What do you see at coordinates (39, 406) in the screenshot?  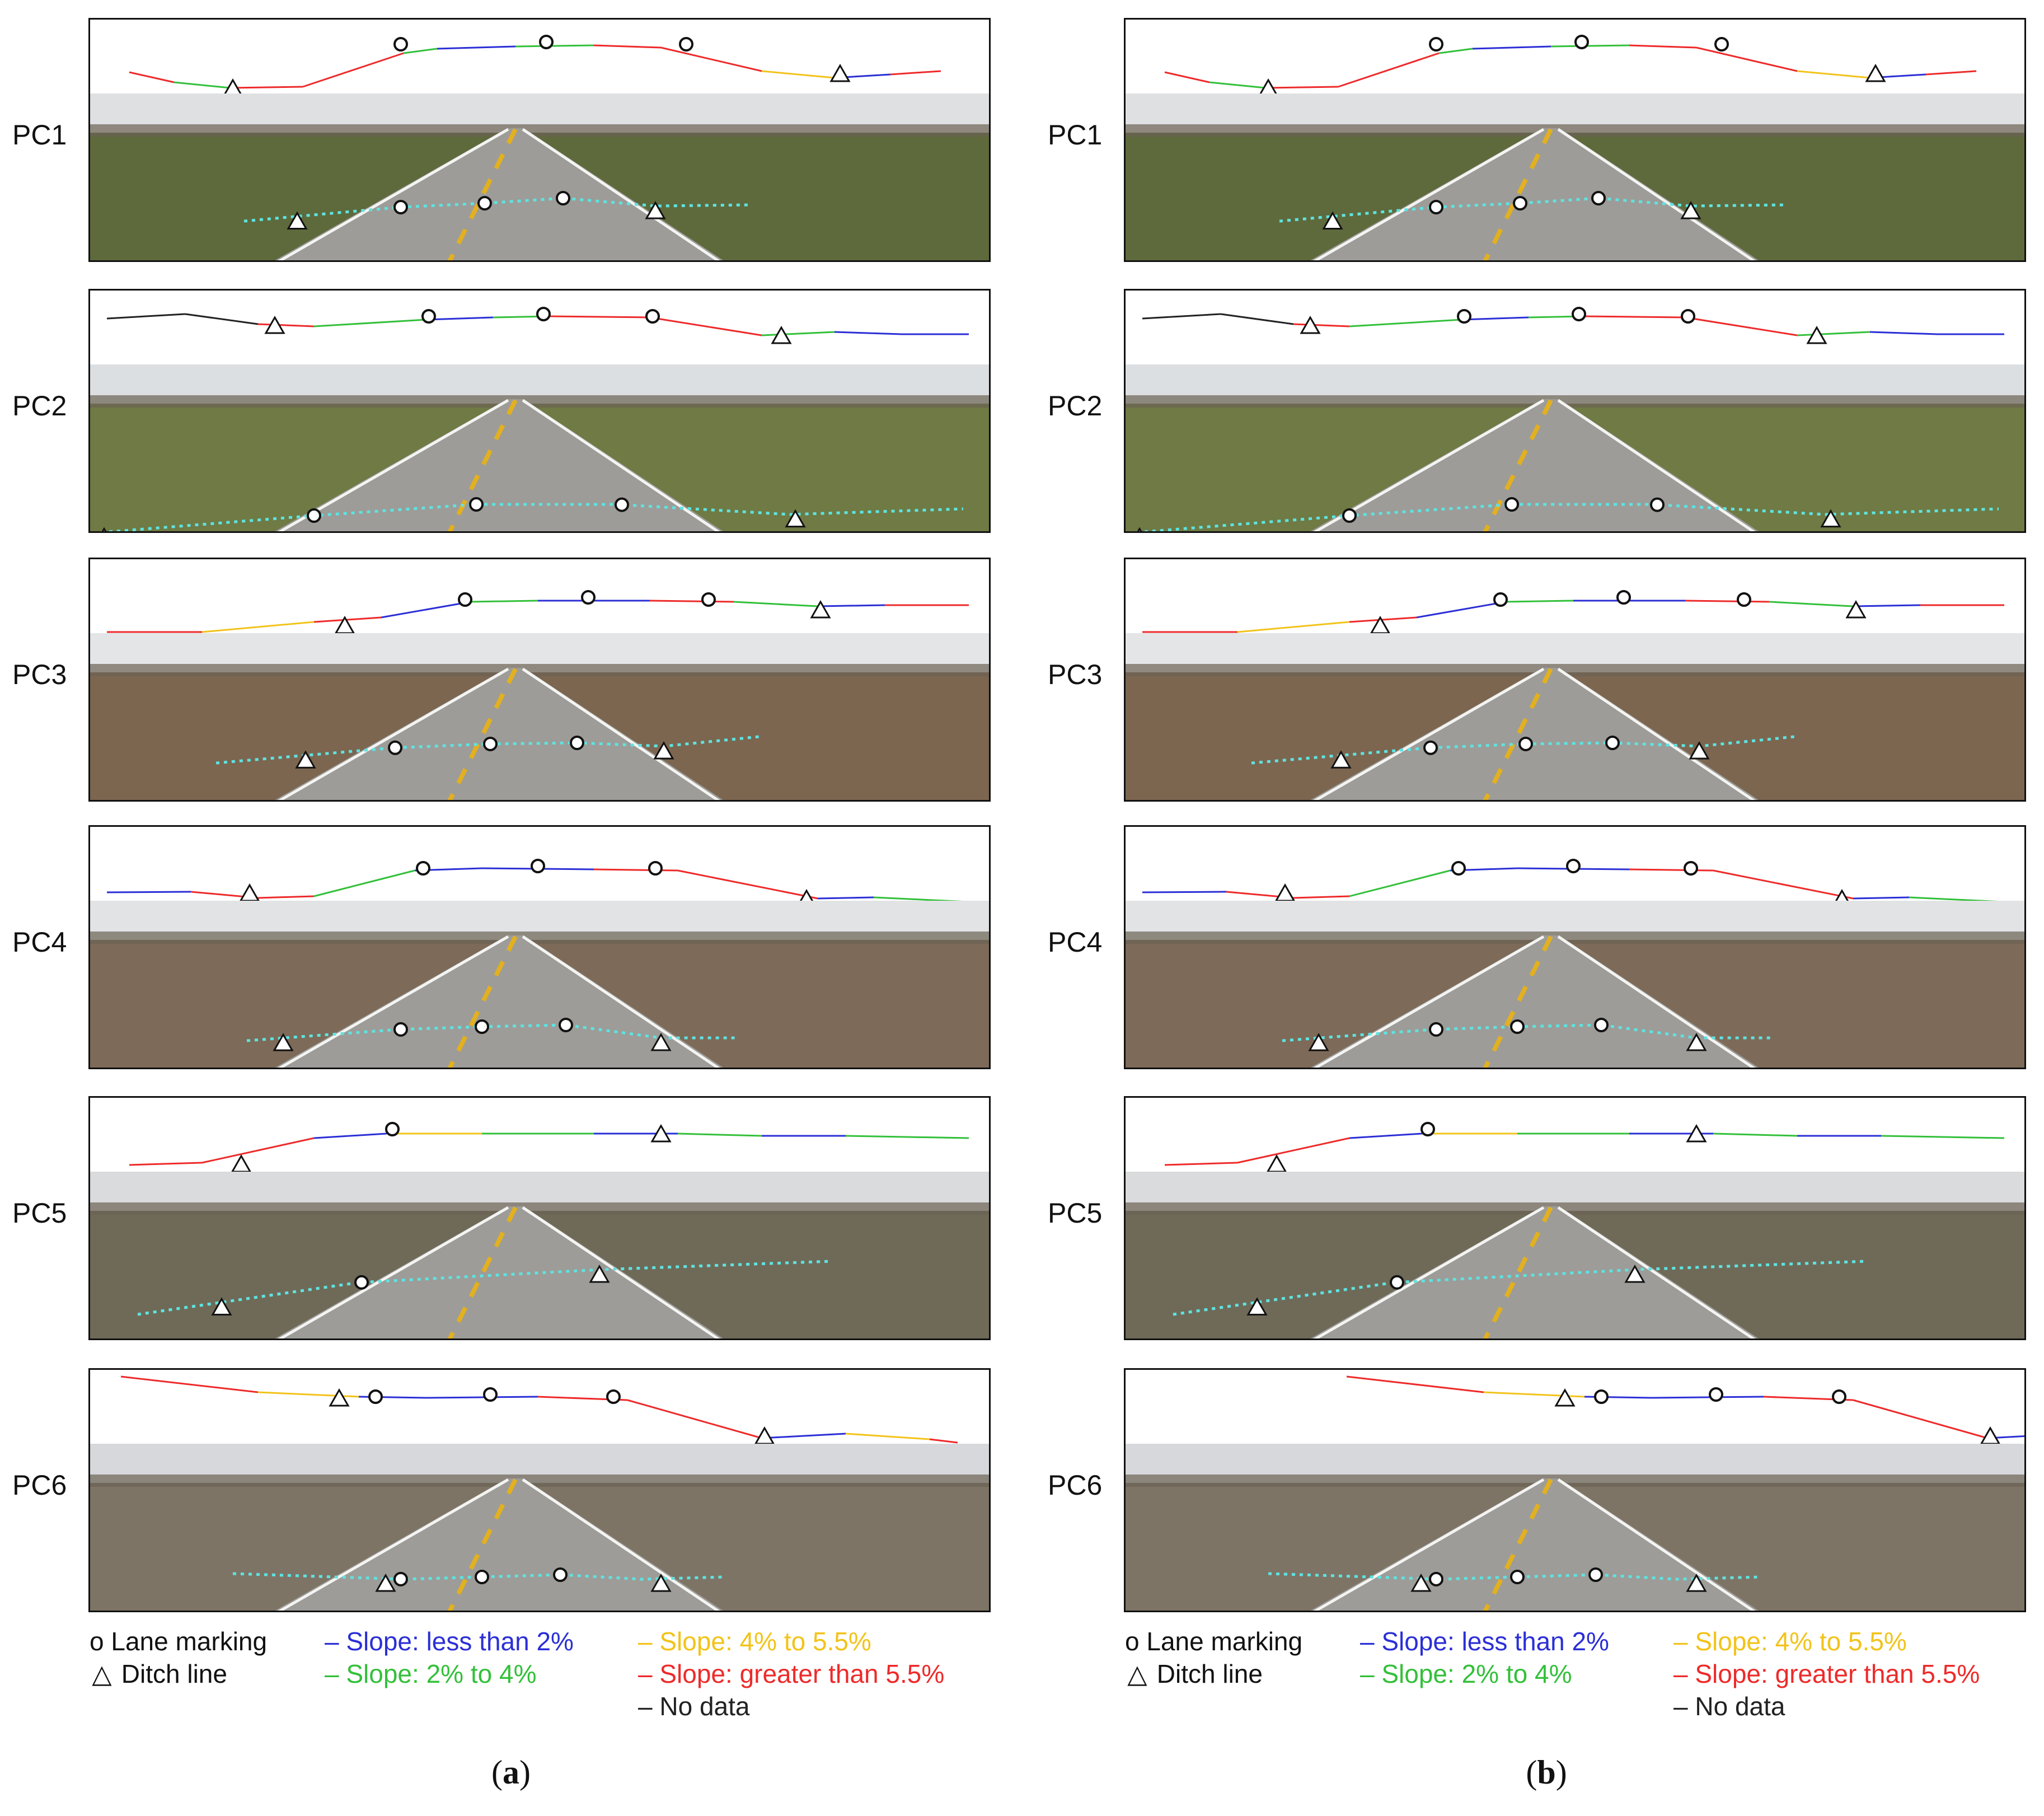 I see `pc-label: PC2` at bounding box center [39, 406].